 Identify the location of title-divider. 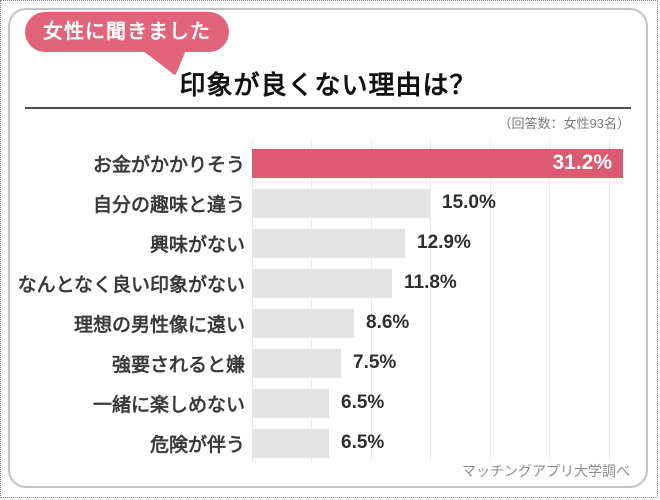
(328, 108).